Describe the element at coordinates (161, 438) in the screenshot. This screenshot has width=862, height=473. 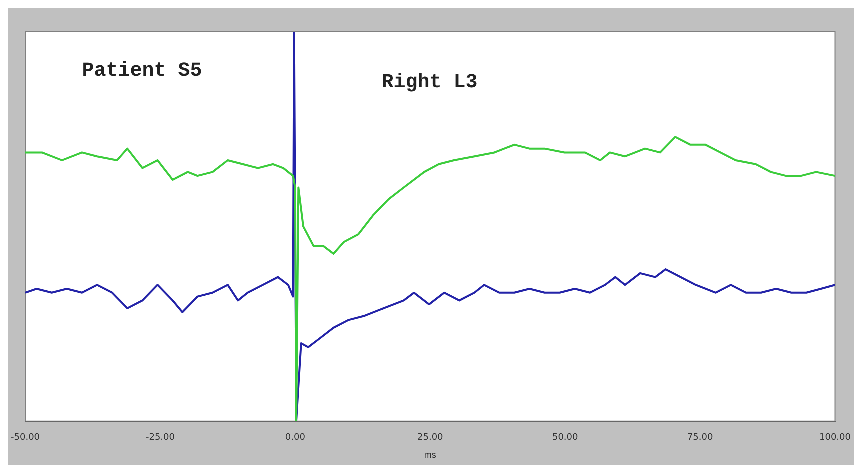
I see `x-tick-label: -25.00` at that location.